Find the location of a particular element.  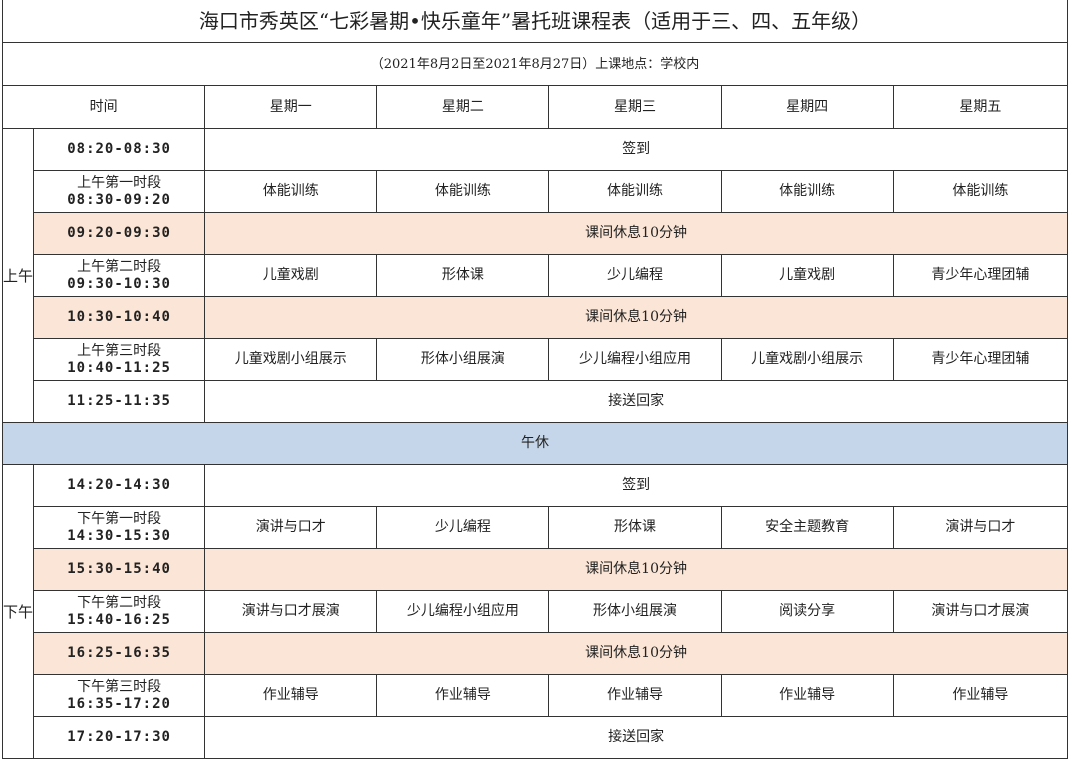

table-row: 17:20-17:30 接送回家 is located at coordinates (535, 737).